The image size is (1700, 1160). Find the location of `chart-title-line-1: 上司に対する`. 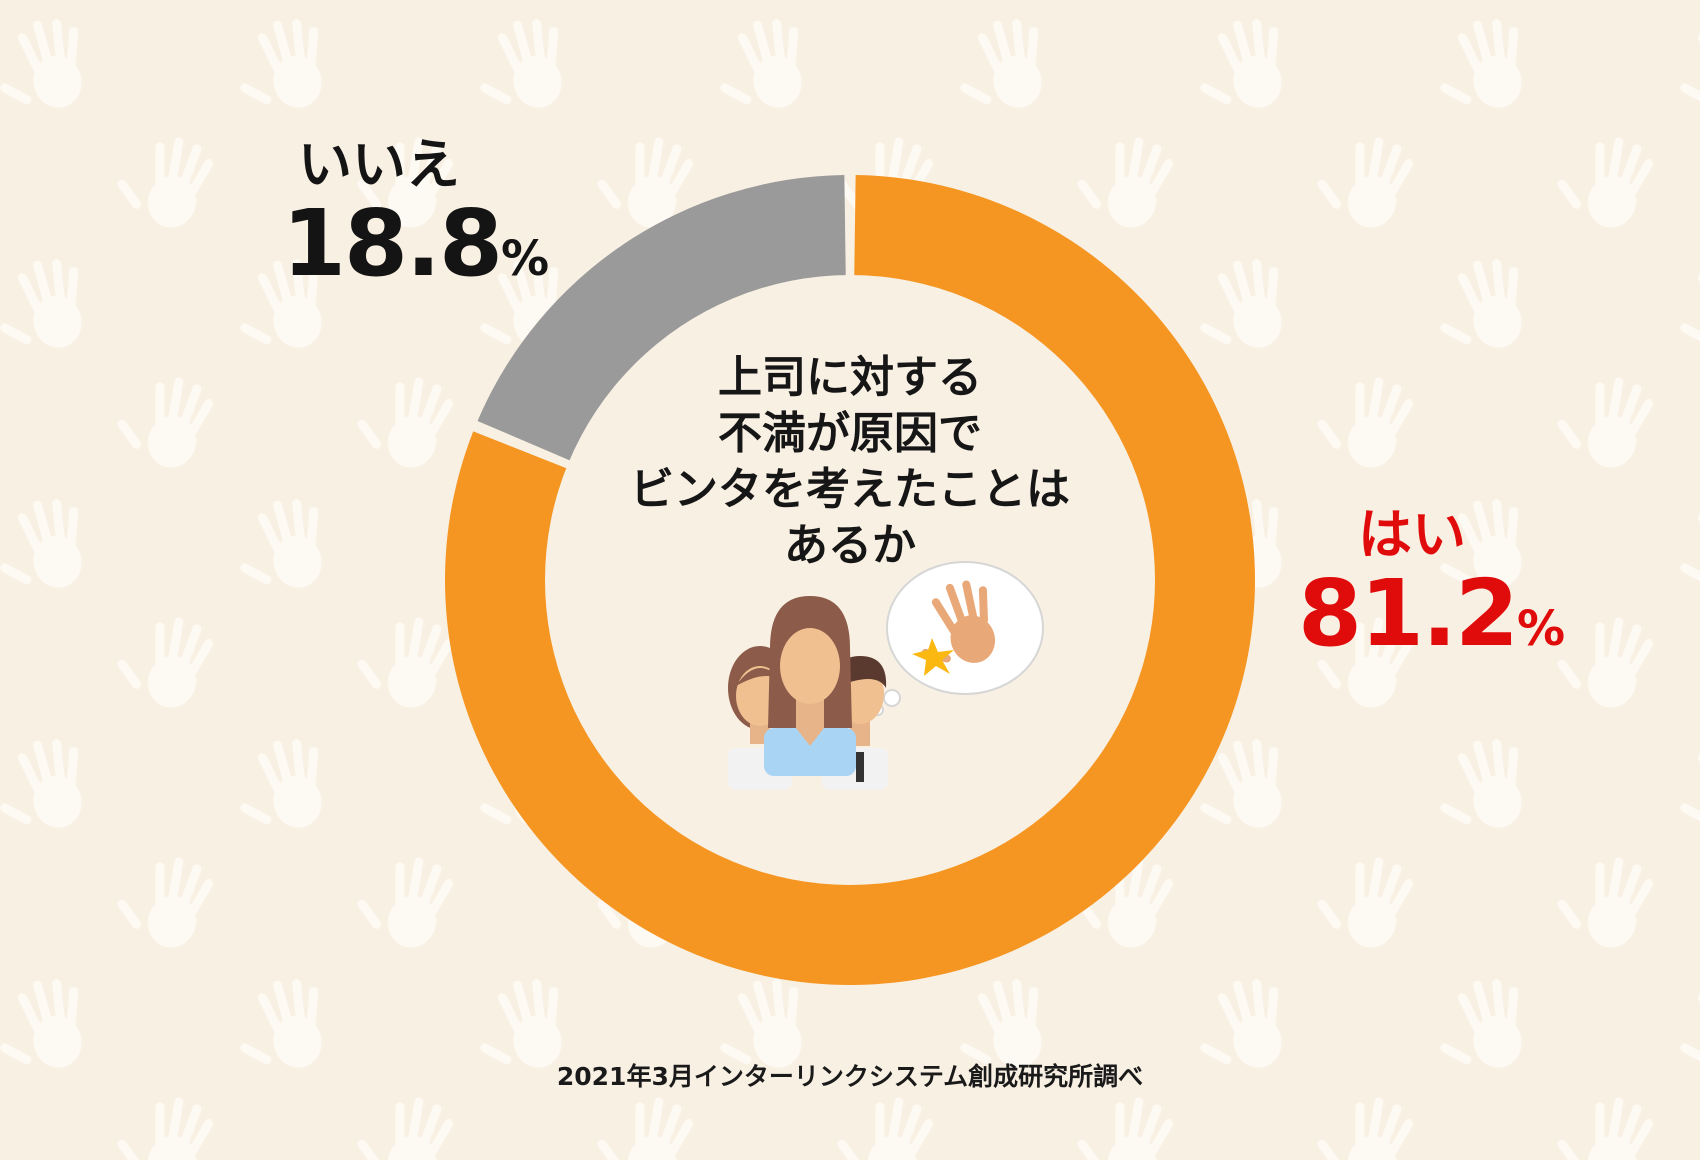

chart-title-line-1: 上司に対する is located at coordinates (850, 377).